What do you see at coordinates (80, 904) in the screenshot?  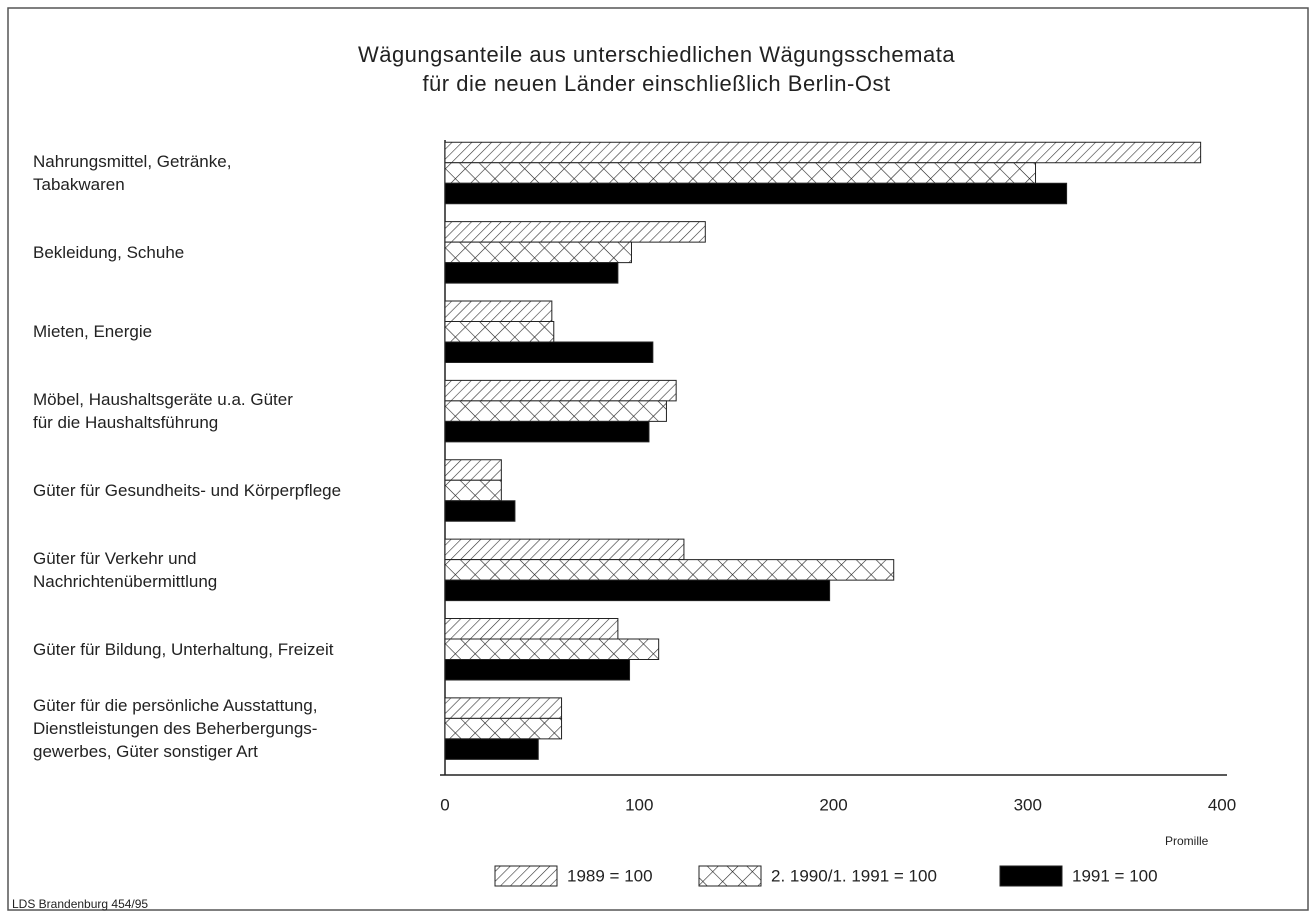 I see `source: LDS Brandenburg 454/95` at bounding box center [80, 904].